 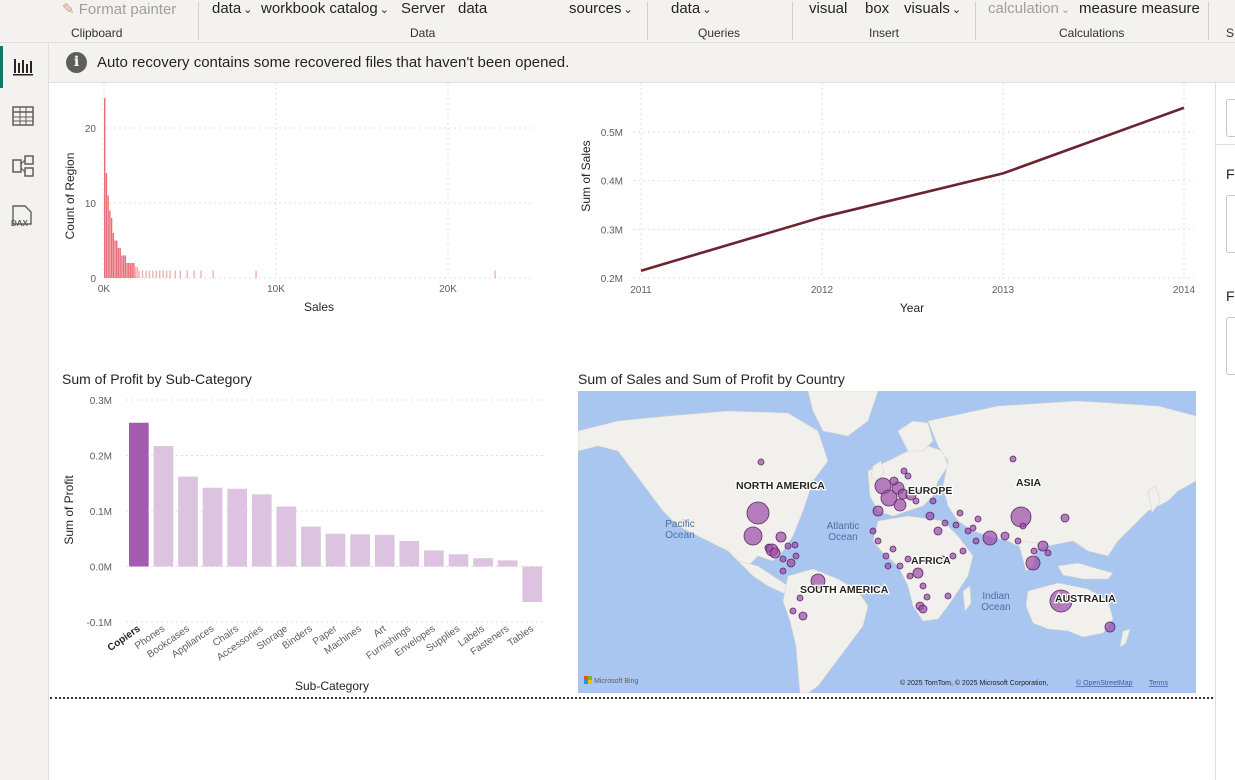 What do you see at coordinates (23, 116) in the screenshot?
I see `table-view-icon` at bounding box center [23, 116].